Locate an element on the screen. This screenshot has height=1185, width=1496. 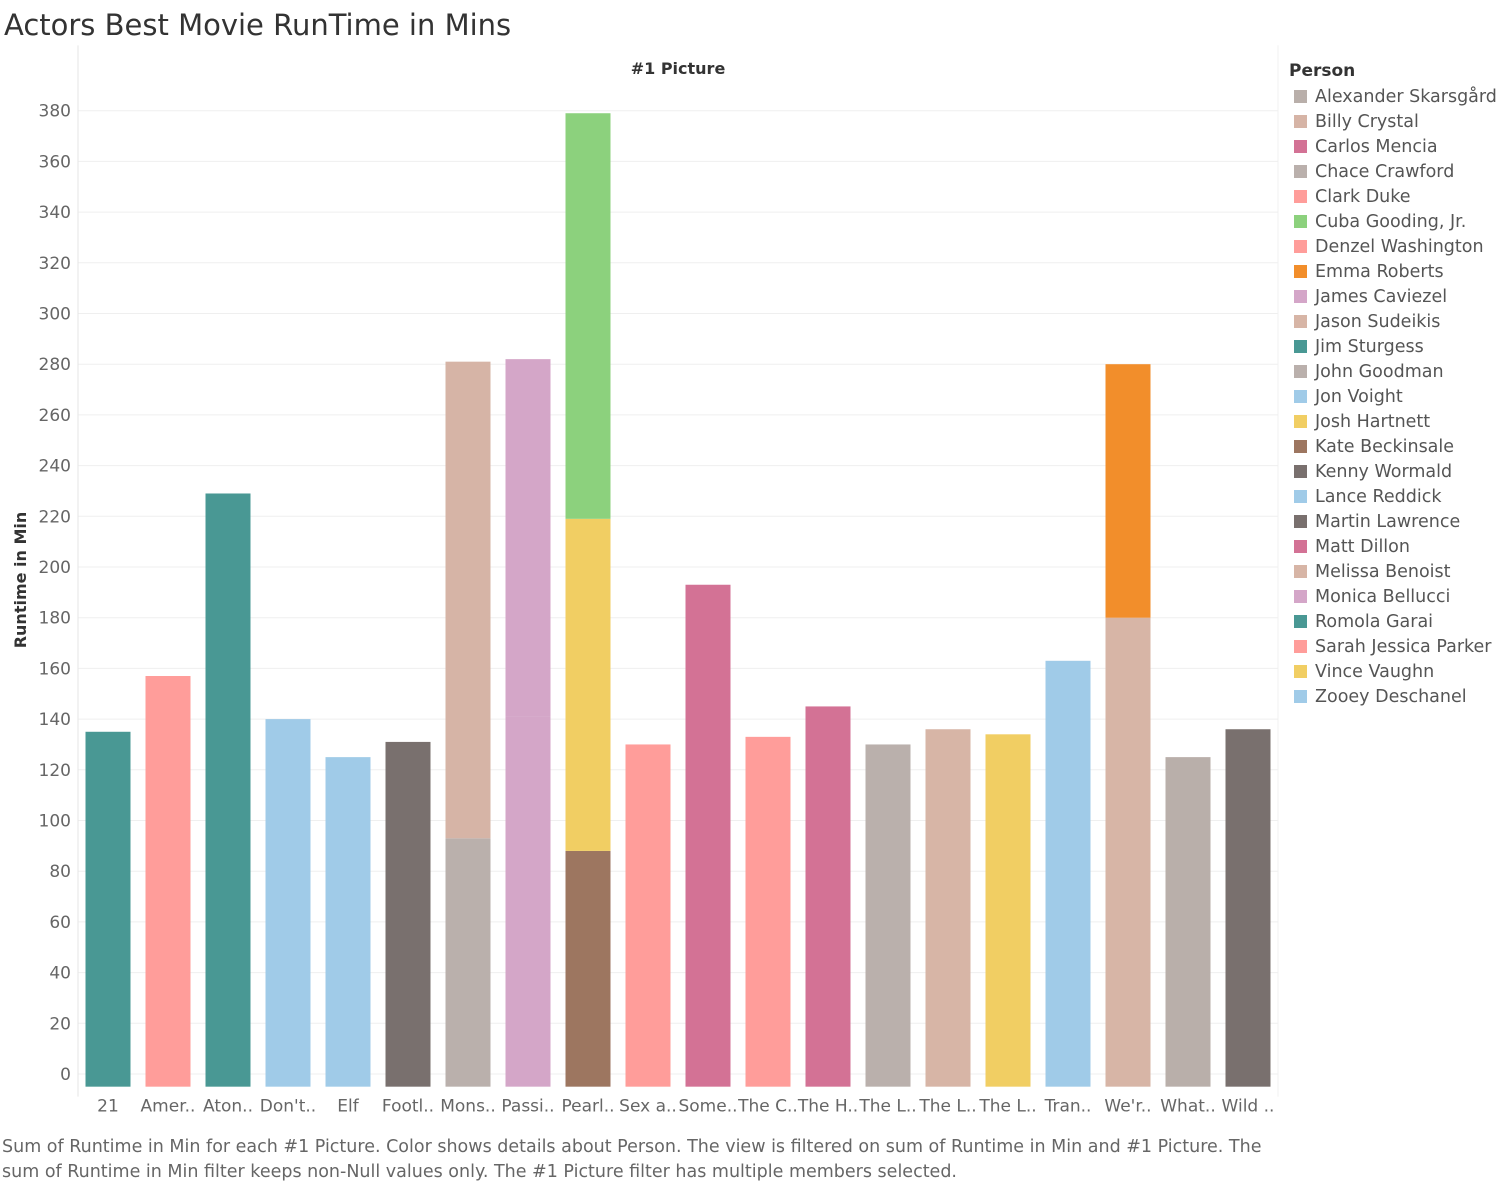
x-tick-label: Some.. is located at coordinates (707, 1107).